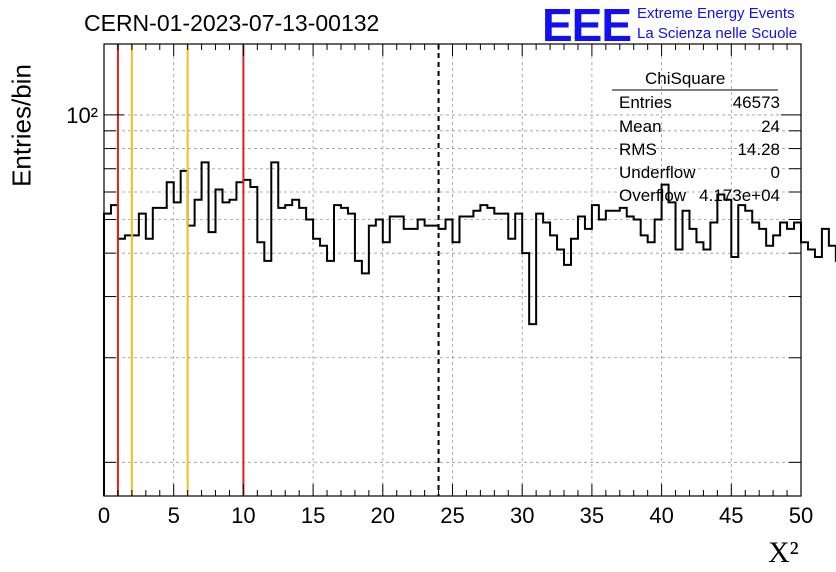  Describe the element at coordinates (383, 515) in the screenshot. I see `x-tick-label: 20` at that location.